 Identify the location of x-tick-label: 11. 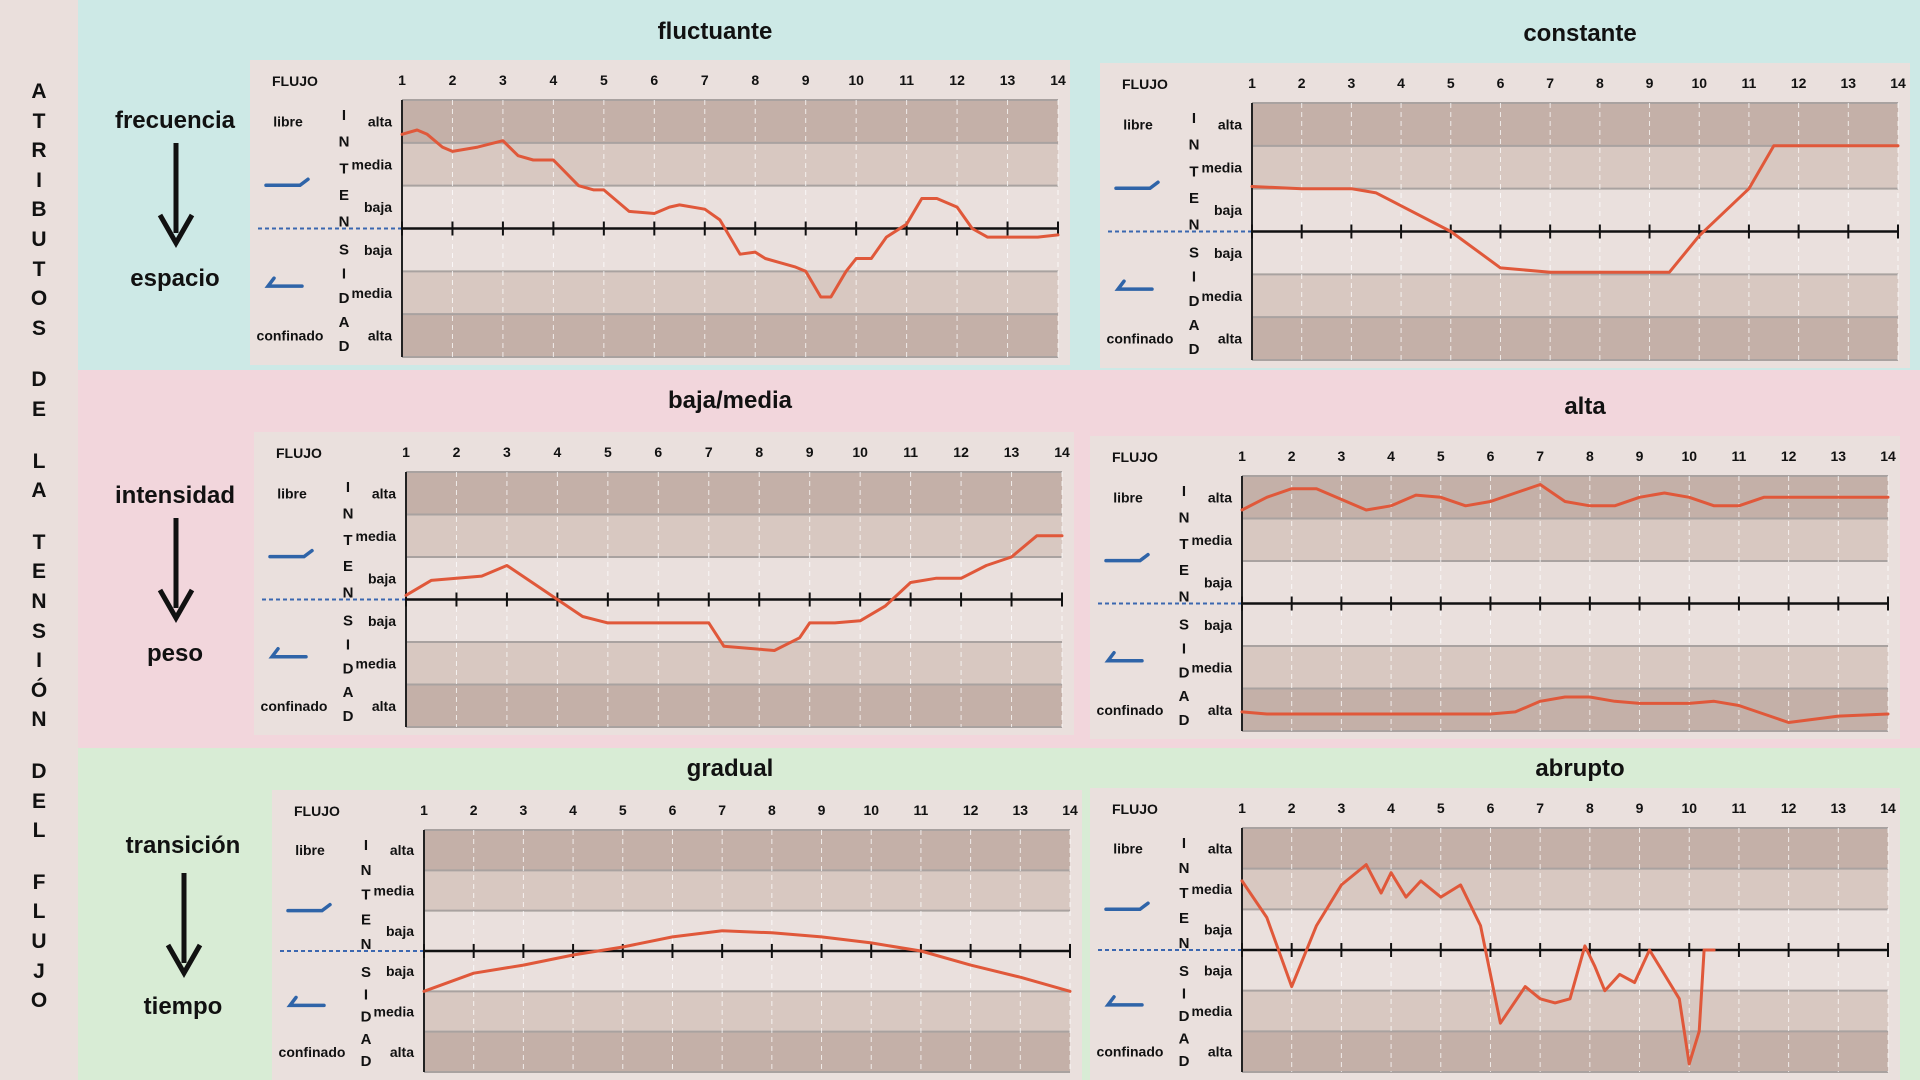
(906, 80).